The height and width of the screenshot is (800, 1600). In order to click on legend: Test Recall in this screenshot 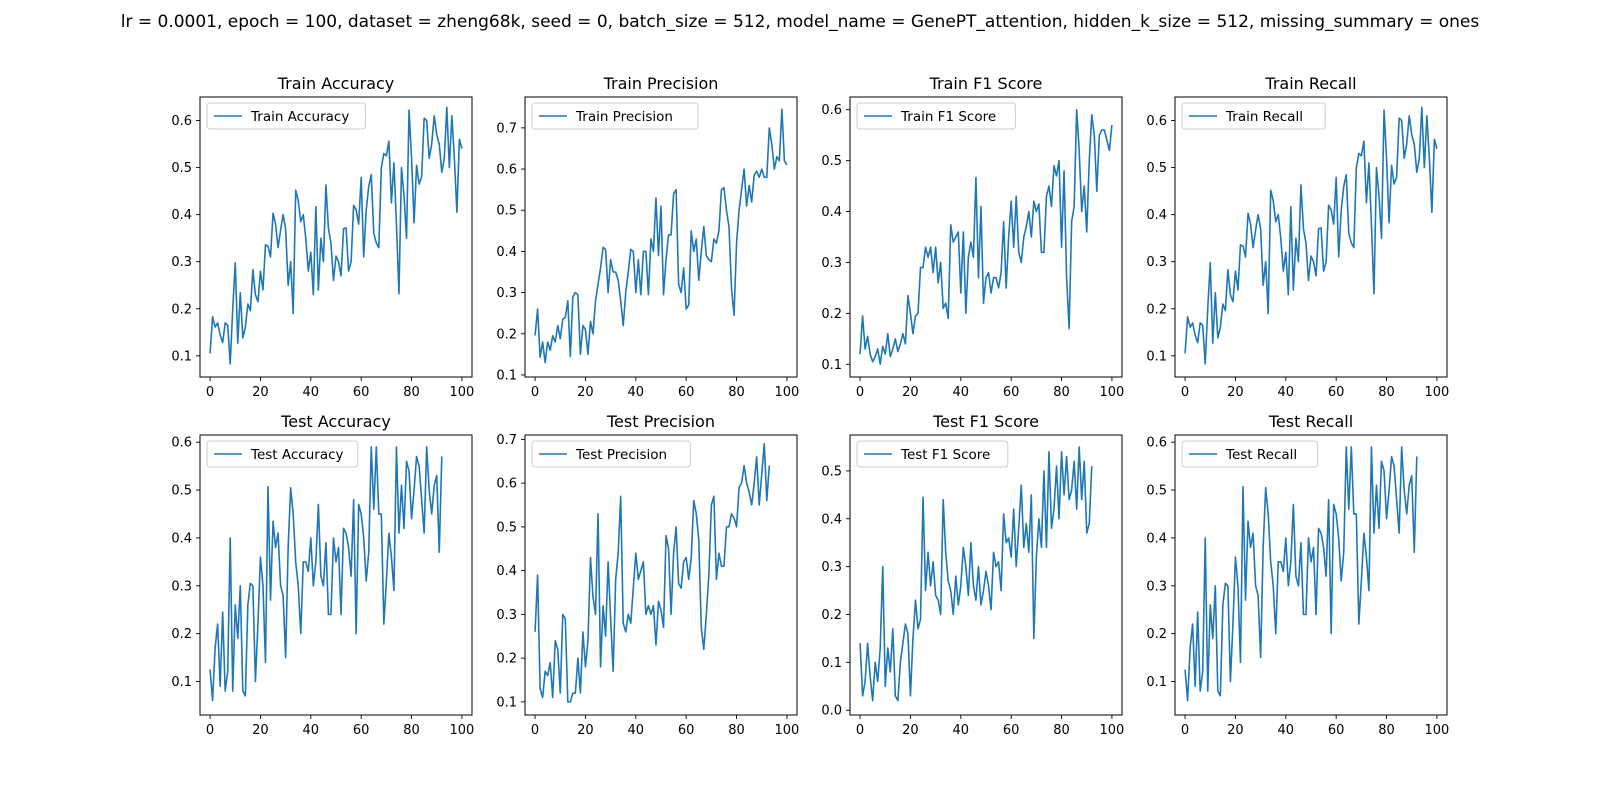, I will do `click(1250, 454)`.